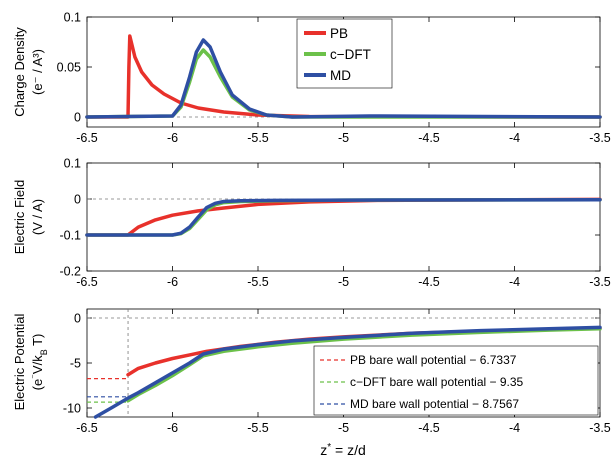  Describe the element at coordinates (70, 236) in the screenshot. I see `y-tick-label: -0.1` at that location.